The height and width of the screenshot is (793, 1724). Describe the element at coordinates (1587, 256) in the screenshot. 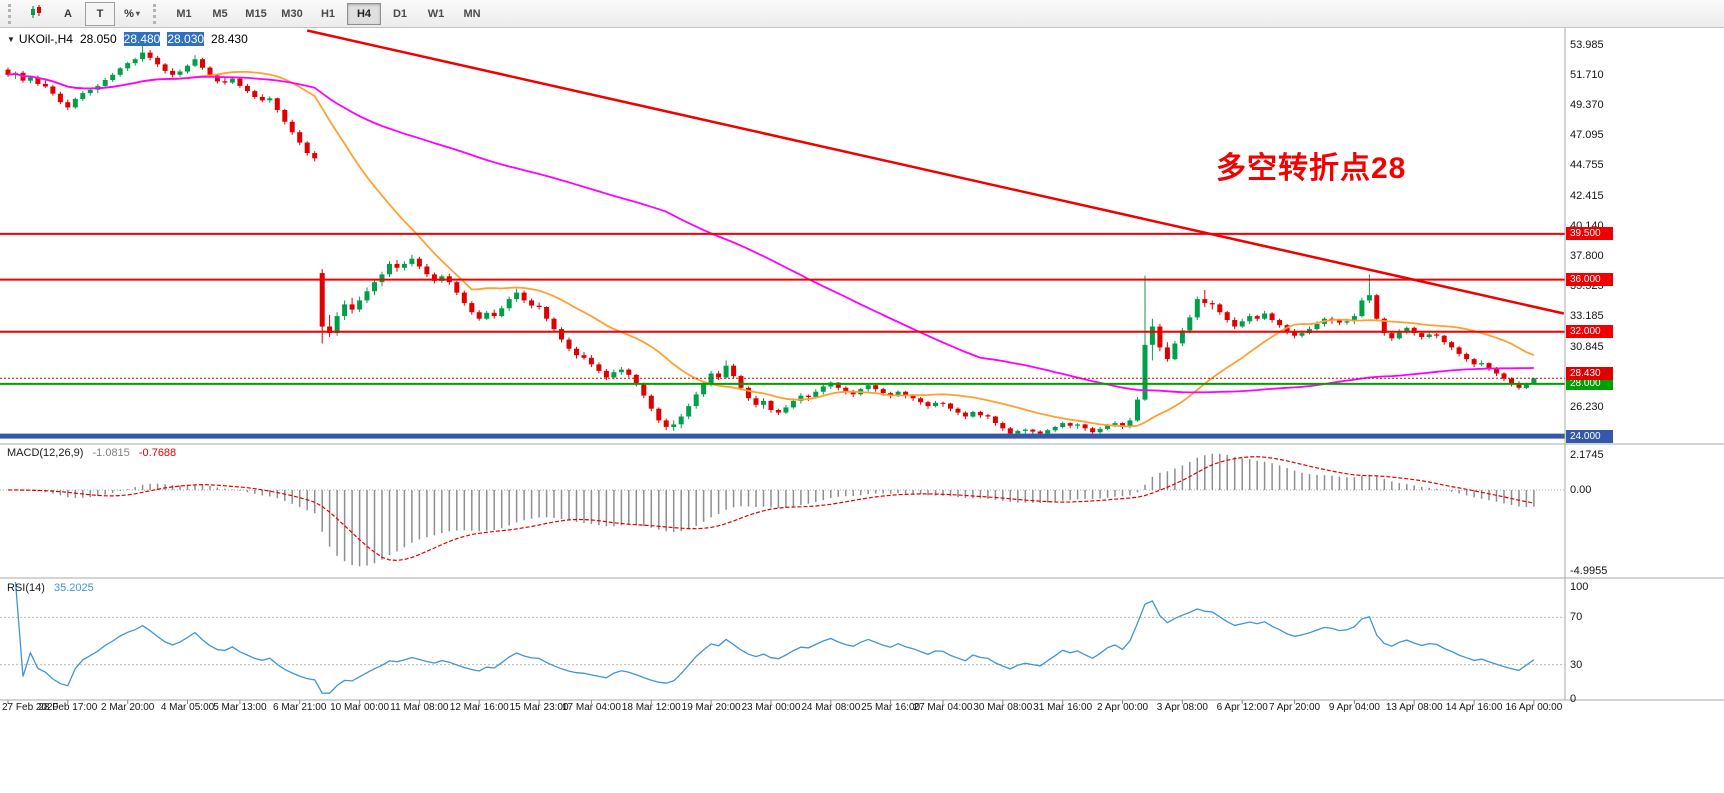

I see `price-axis-label: 37.800` at that location.